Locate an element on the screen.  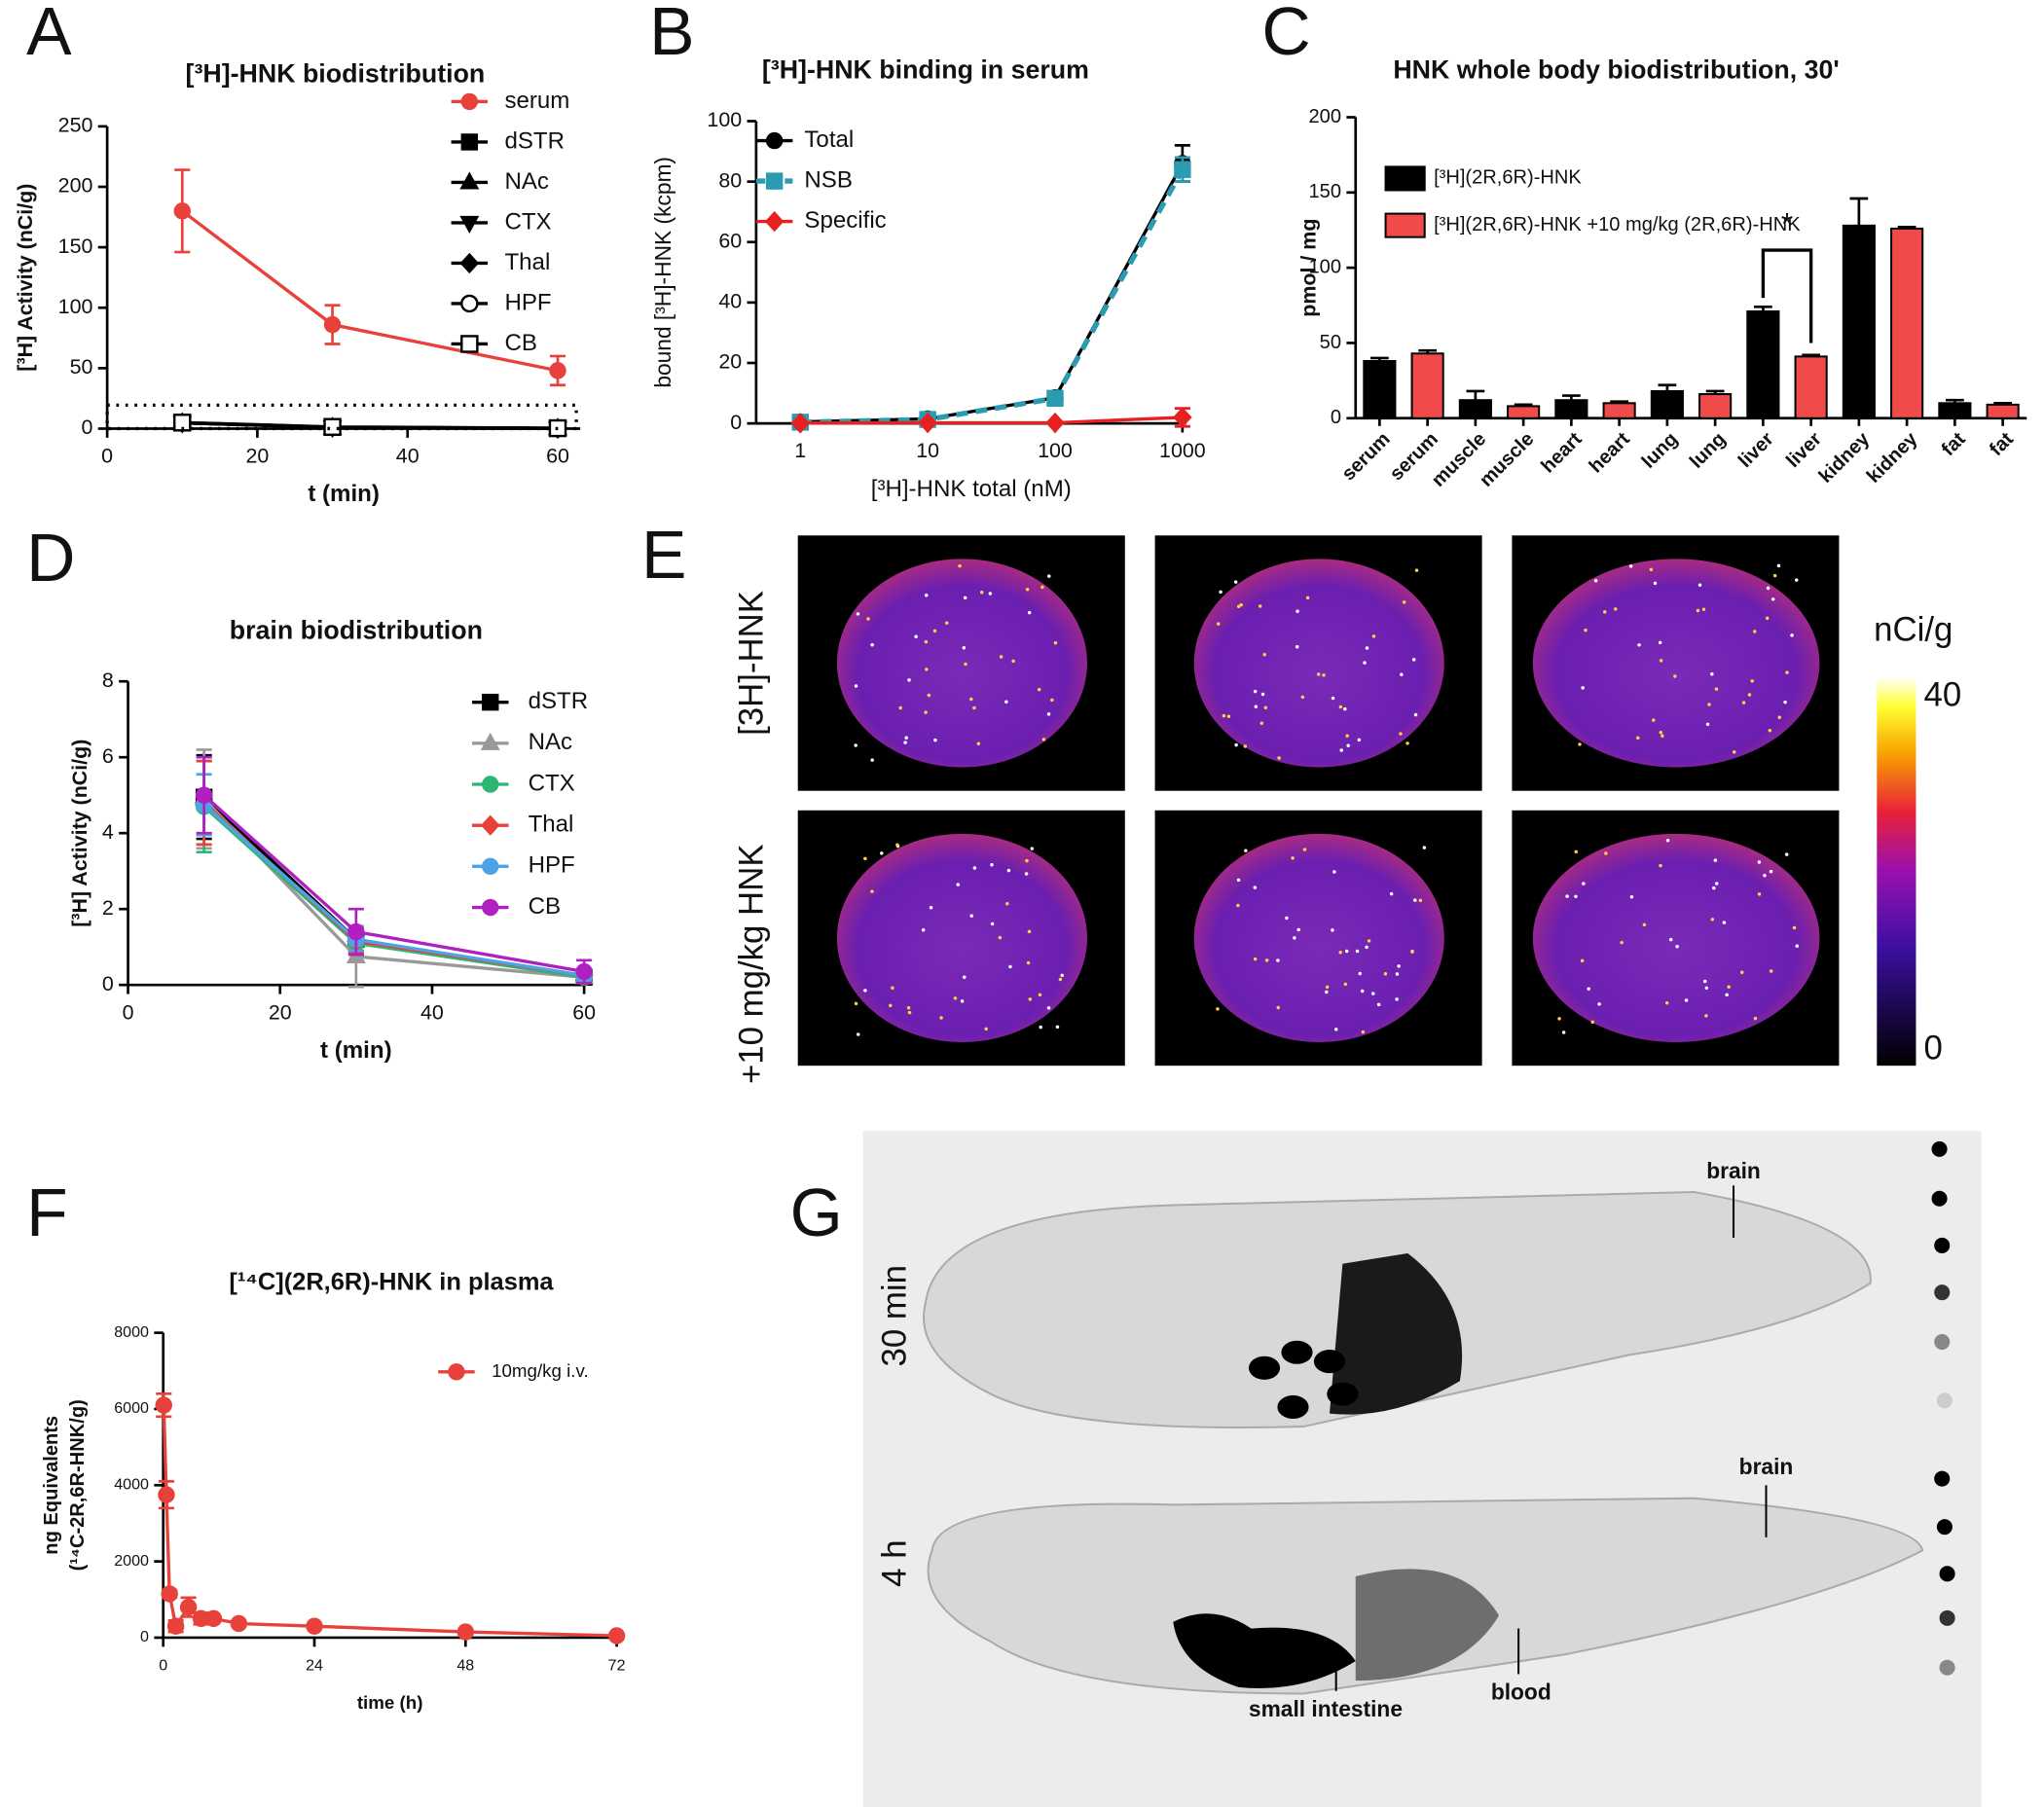
y-tick-label: 150 is located at coordinates (76, 246).